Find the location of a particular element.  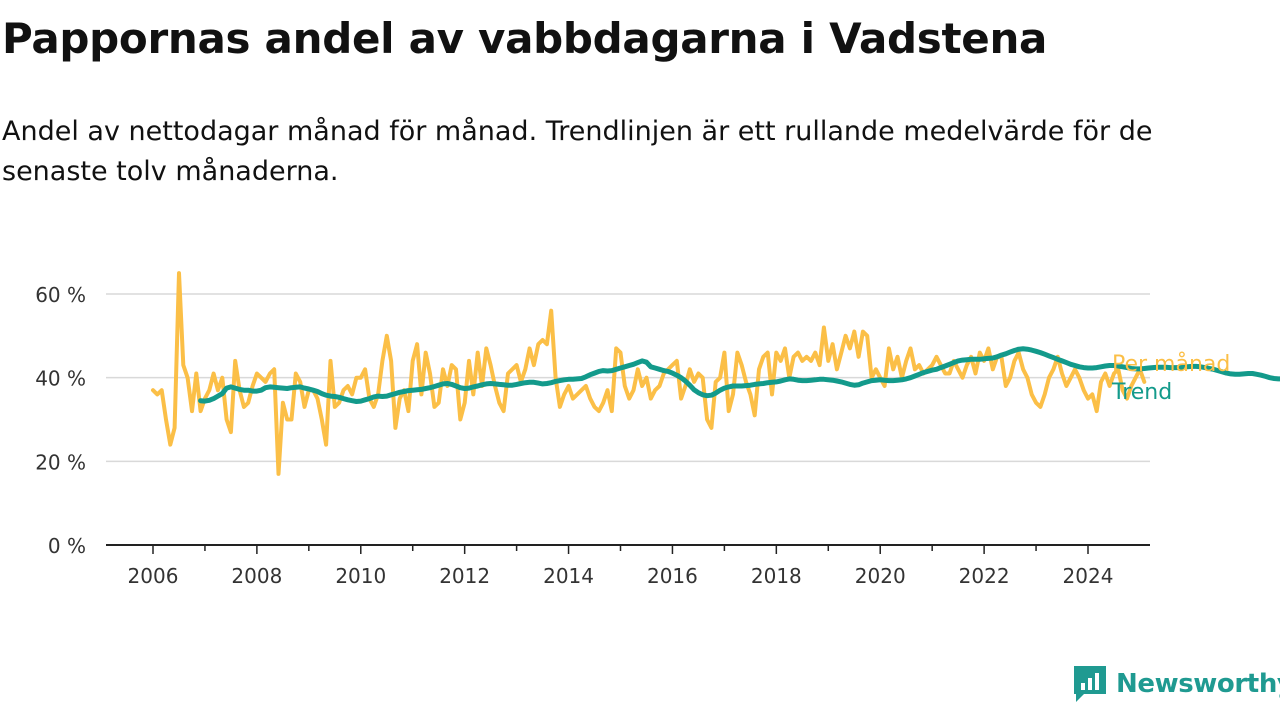

y-tick-label: 20 % is located at coordinates (60, 462).